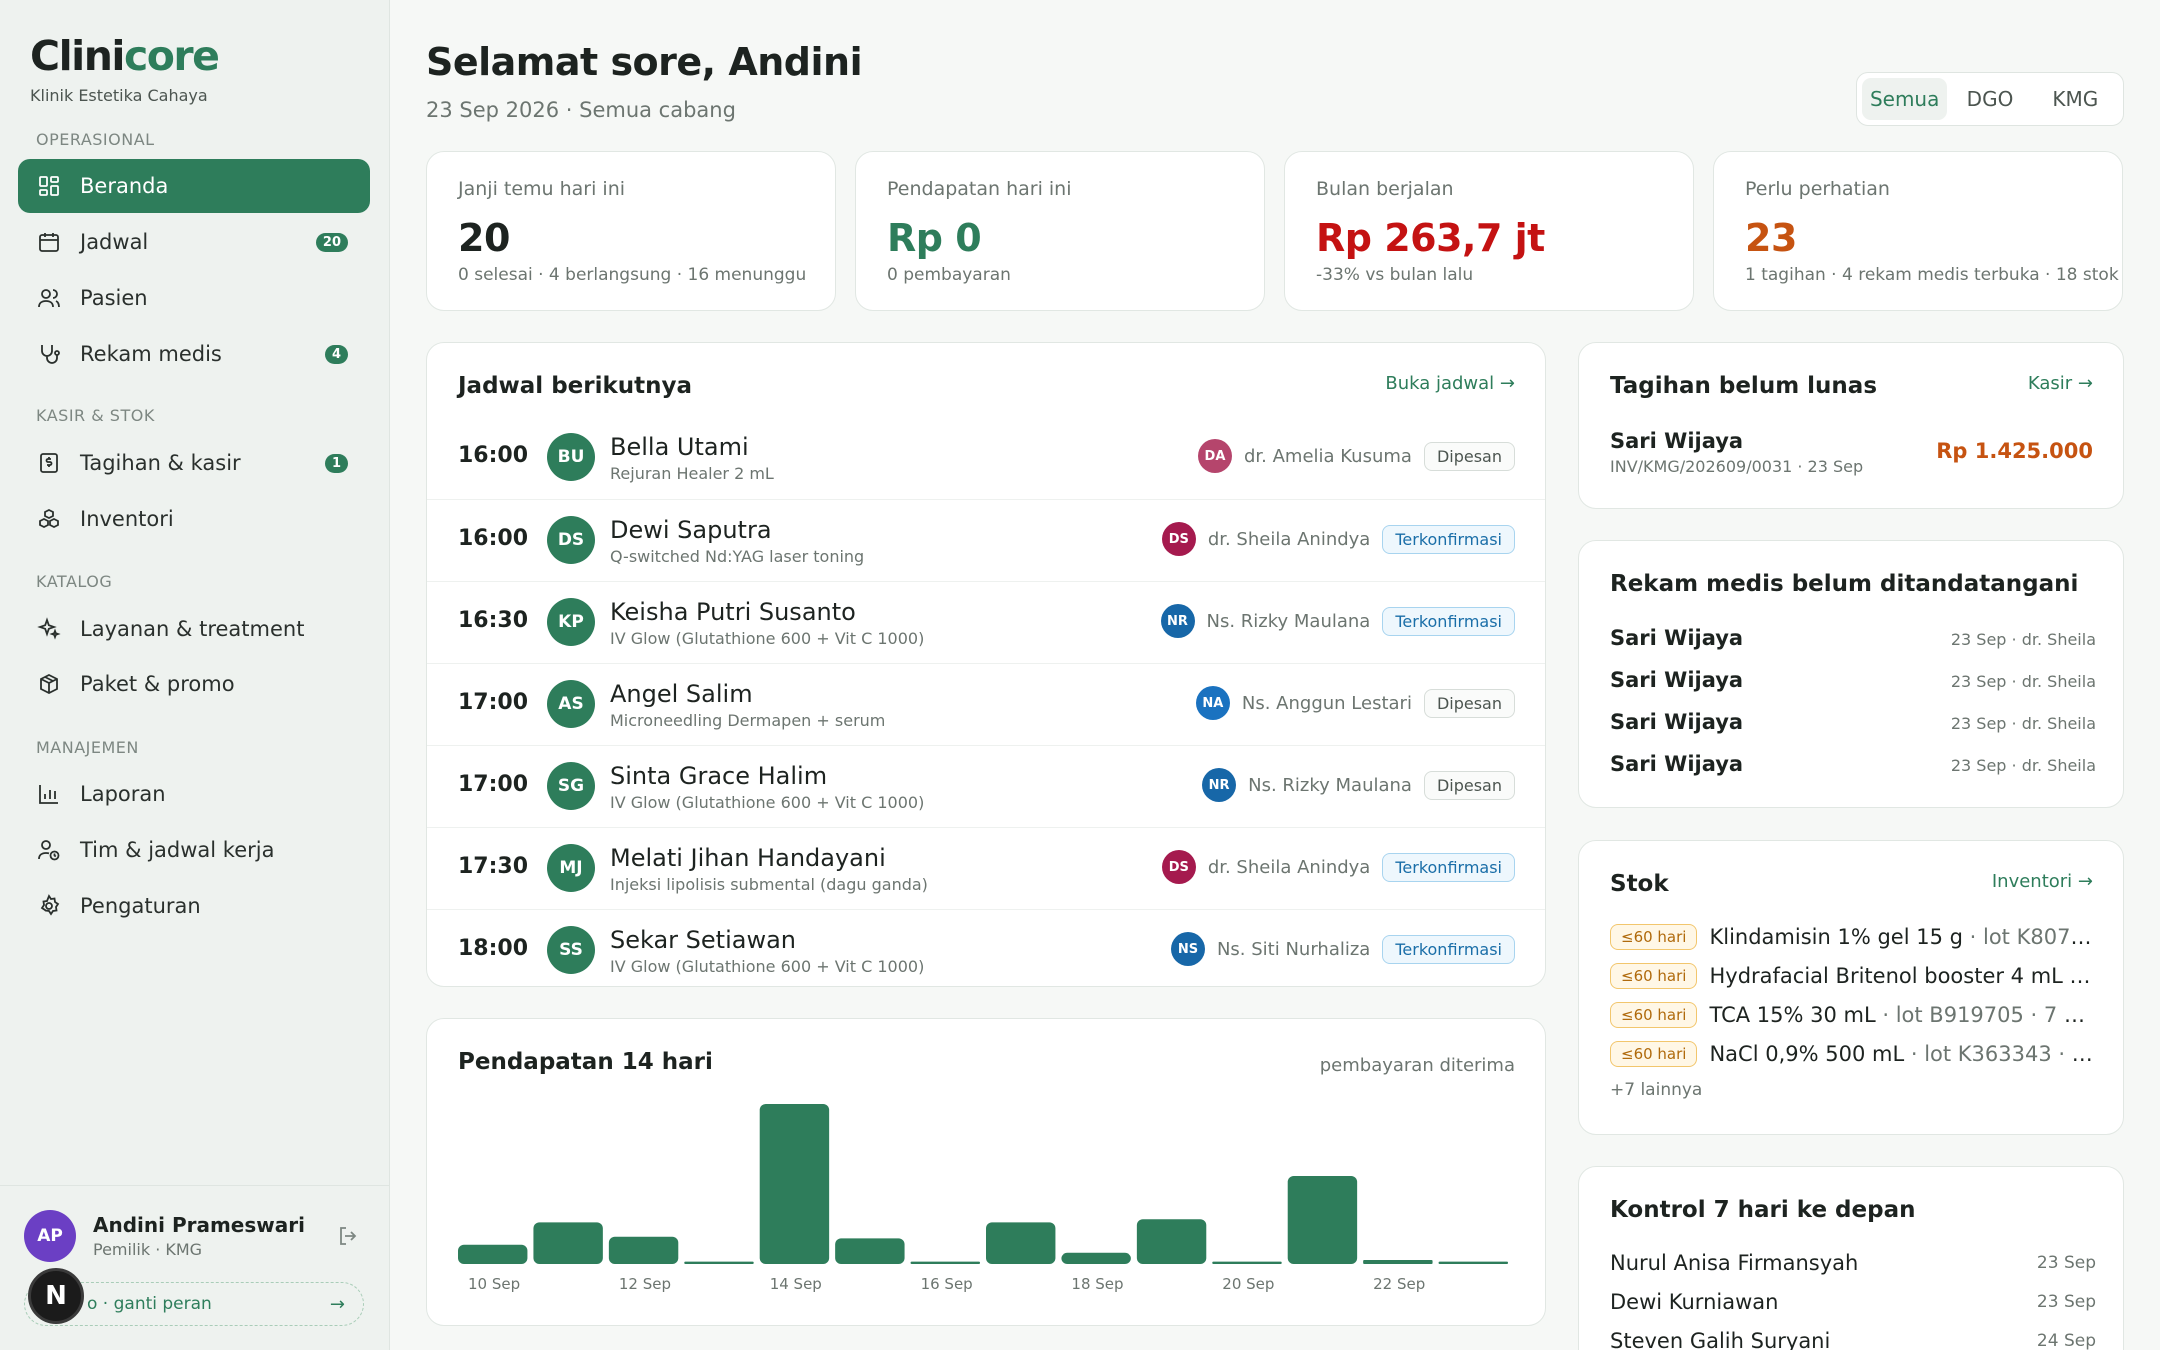 This screenshot has width=2160, height=1350. I want to click on user-clock-icon, so click(49, 850).